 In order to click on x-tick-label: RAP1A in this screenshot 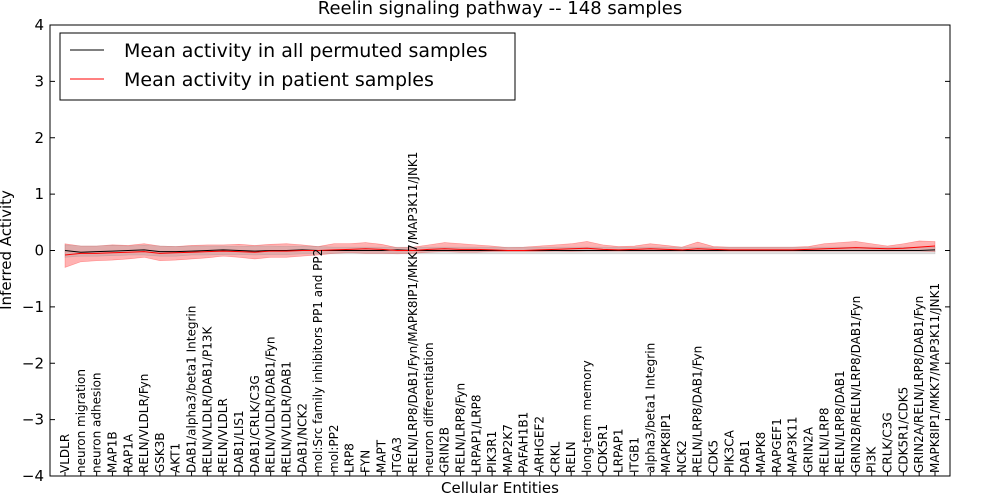, I will do `click(128, 453)`.